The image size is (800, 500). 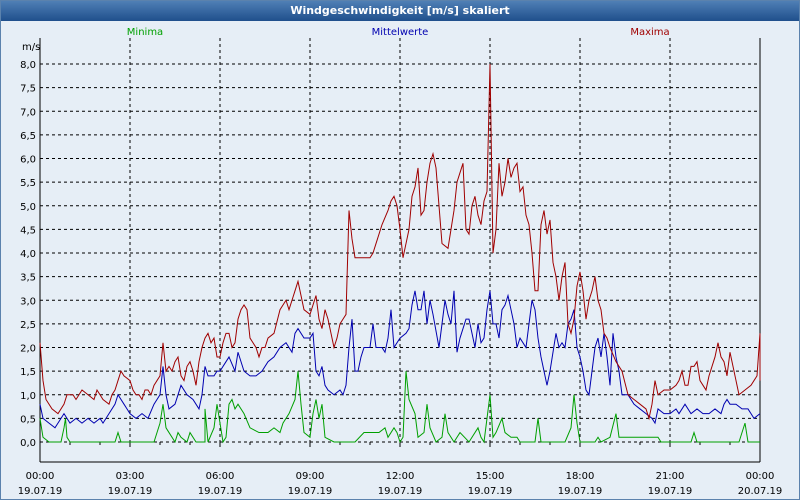 I want to click on y-tick-label: 7,0, so click(x=28, y=112).